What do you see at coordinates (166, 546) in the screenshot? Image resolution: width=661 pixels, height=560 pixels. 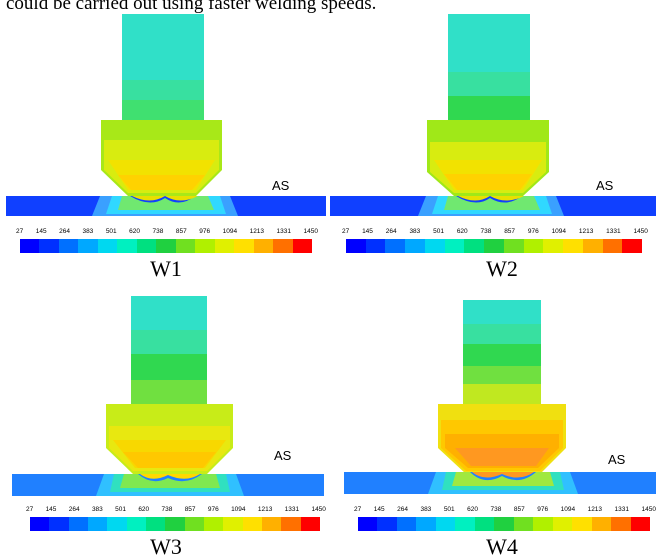 I see `case-label-w3: W3` at bounding box center [166, 546].